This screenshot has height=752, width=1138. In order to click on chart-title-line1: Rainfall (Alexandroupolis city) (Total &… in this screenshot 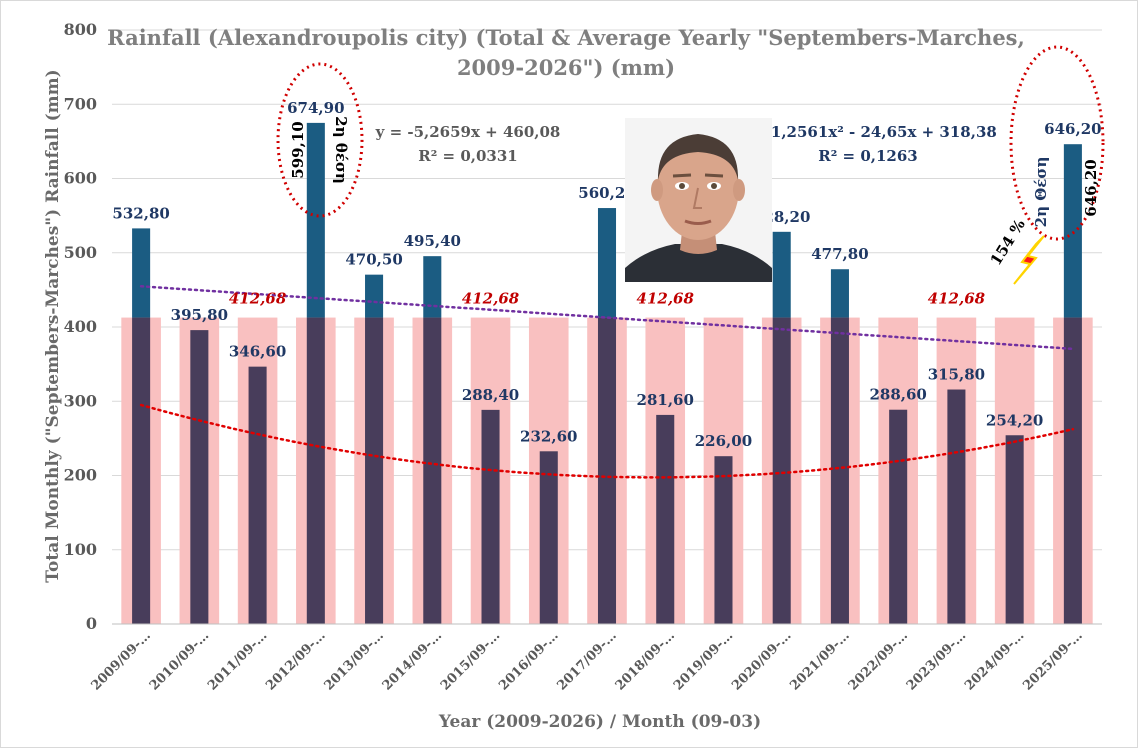, I will do `click(566, 37)`.